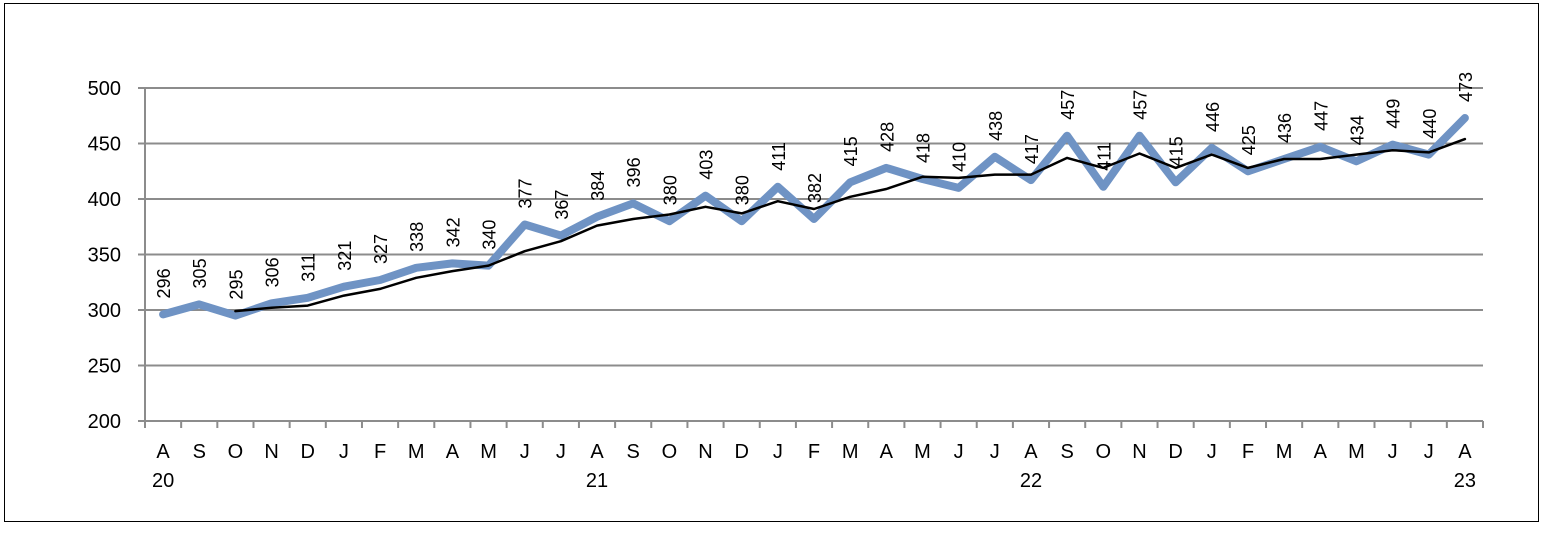 Image resolution: width=1546 pixels, height=534 pixels. I want to click on data-label: 327, so click(381, 249).